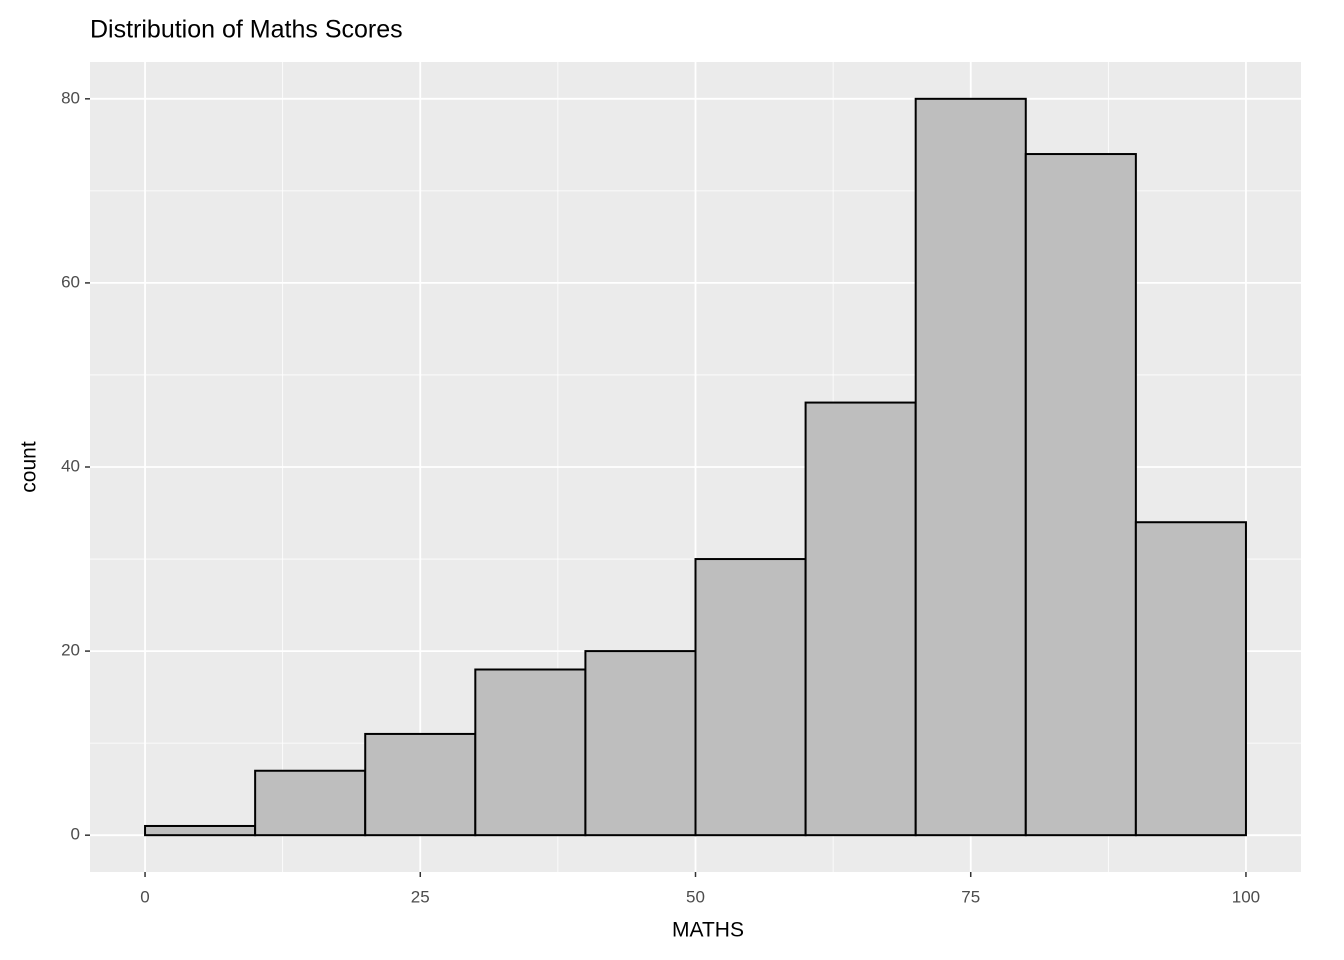  I want to click on x-tick-label: 50, so click(695, 896).